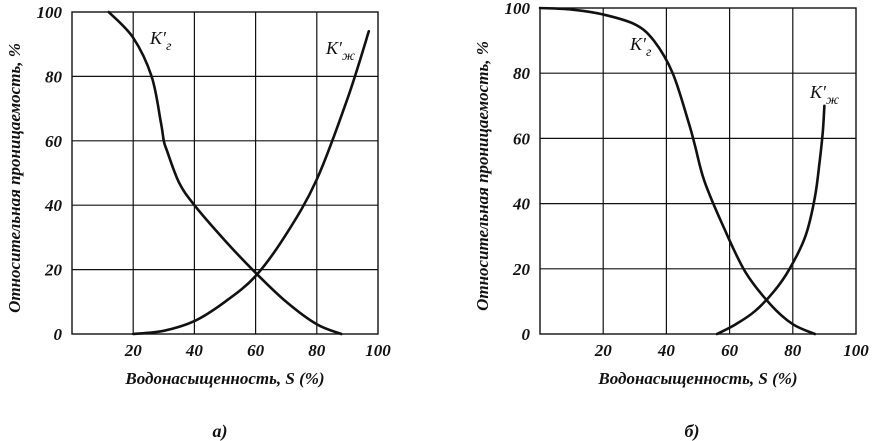  Describe the element at coordinates (220, 431) in the screenshot. I see `panel-caption: а)` at that location.